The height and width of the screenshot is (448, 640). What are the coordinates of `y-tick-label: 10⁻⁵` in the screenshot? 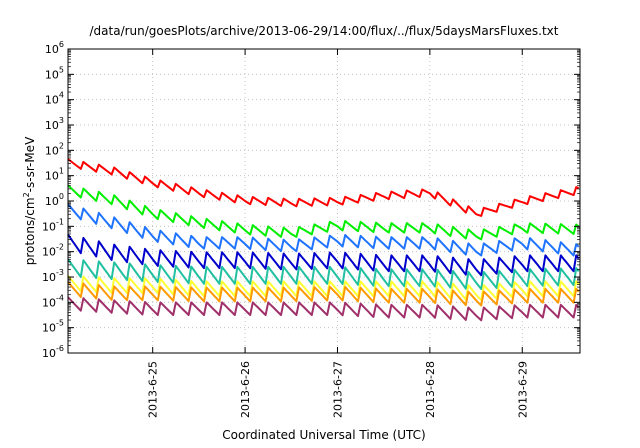 It's located at (53, 327).